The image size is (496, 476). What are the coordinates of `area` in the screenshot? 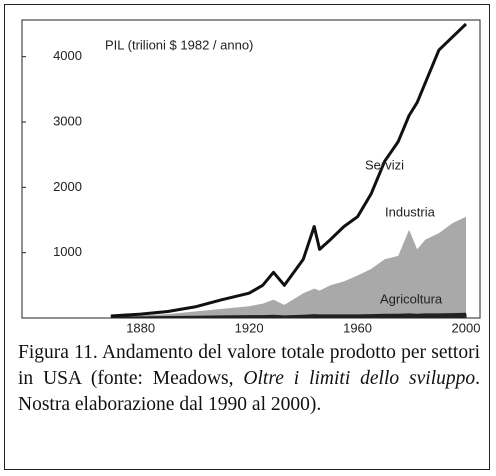 It's located at (288, 315).